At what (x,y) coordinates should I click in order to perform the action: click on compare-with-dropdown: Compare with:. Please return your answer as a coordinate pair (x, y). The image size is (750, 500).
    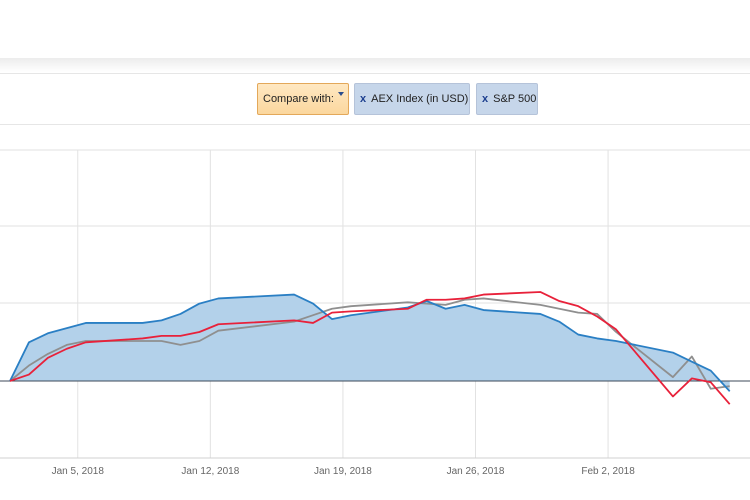
    Looking at the image, I should click on (303, 99).